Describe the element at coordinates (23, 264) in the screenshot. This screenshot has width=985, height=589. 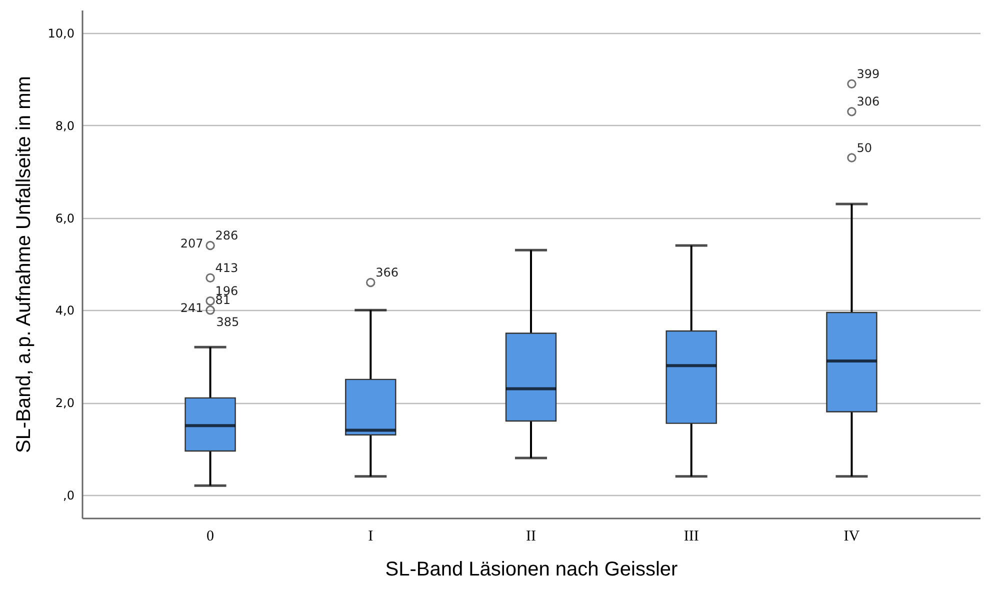
I see `y-axis-title: SL-Band, a.p. Aufnahme Unfallseite in mm` at that location.